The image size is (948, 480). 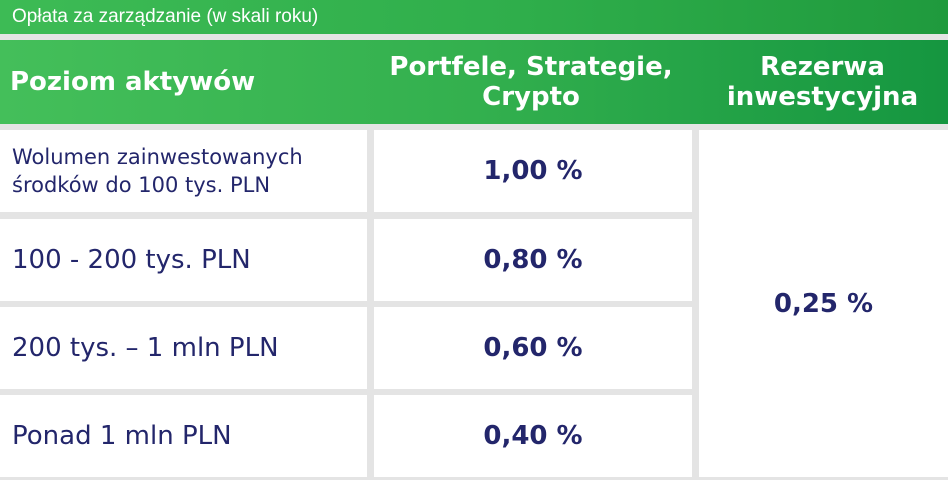 I want to click on row-label-3: 200 tys. – 1 mln PLN, so click(x=183, y=348).